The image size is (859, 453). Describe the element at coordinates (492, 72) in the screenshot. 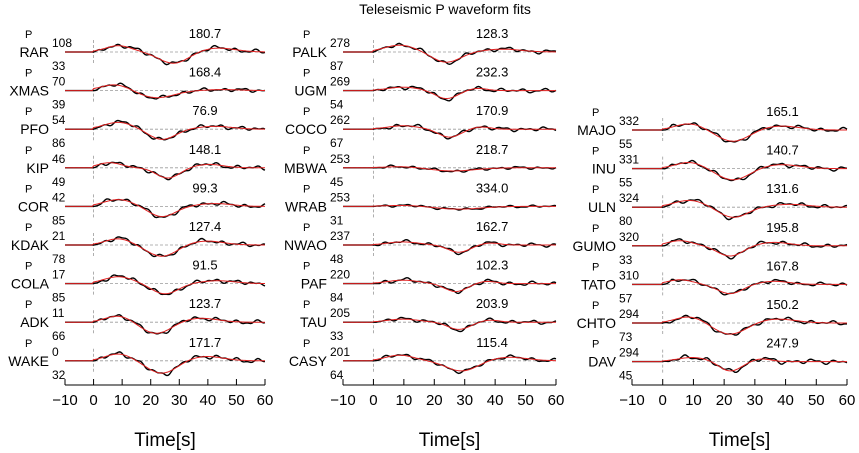

I see `amplitude-label: 232.3` at that location.